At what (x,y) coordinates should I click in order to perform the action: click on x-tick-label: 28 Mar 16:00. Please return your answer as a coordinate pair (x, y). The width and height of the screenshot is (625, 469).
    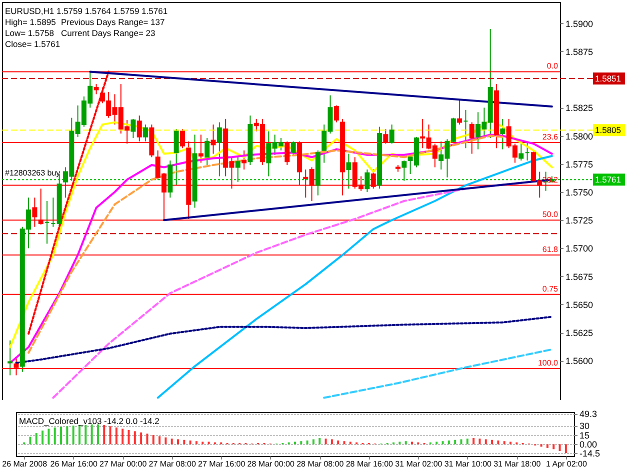
    Looking at the image, I should click on (370, 464).